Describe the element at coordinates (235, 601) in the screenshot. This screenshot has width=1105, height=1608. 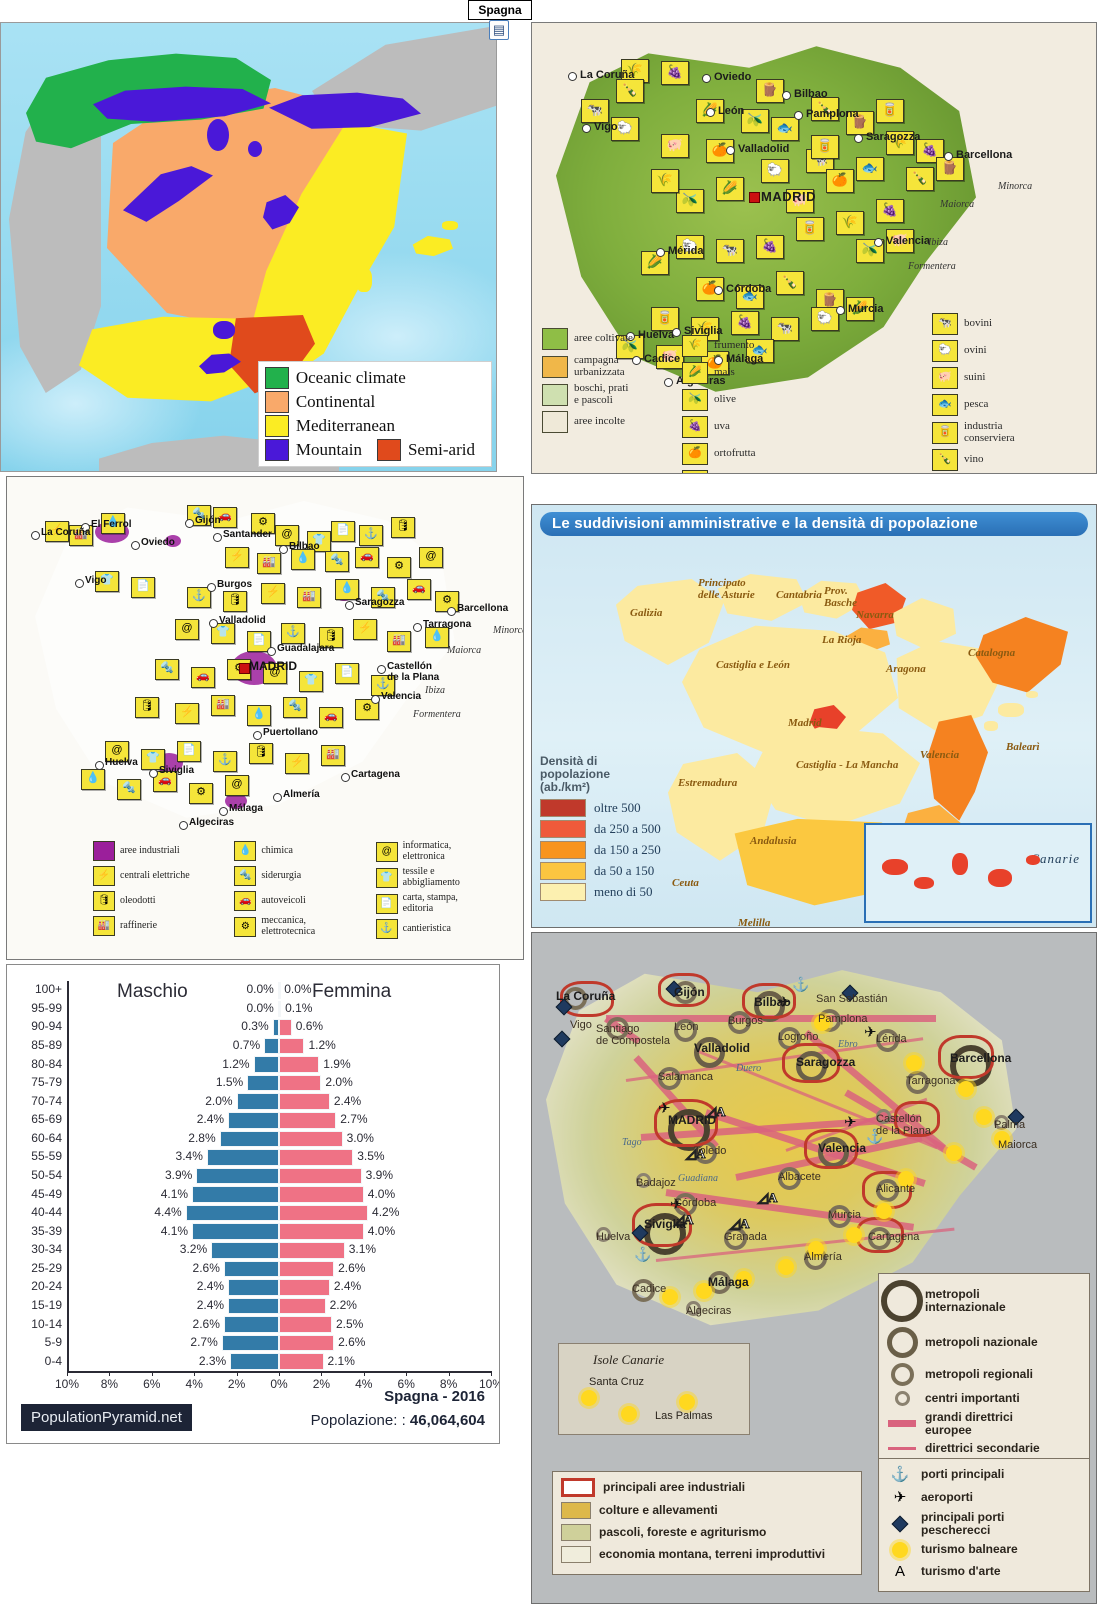
I see `industry-product-icon: 🛢` at that location.